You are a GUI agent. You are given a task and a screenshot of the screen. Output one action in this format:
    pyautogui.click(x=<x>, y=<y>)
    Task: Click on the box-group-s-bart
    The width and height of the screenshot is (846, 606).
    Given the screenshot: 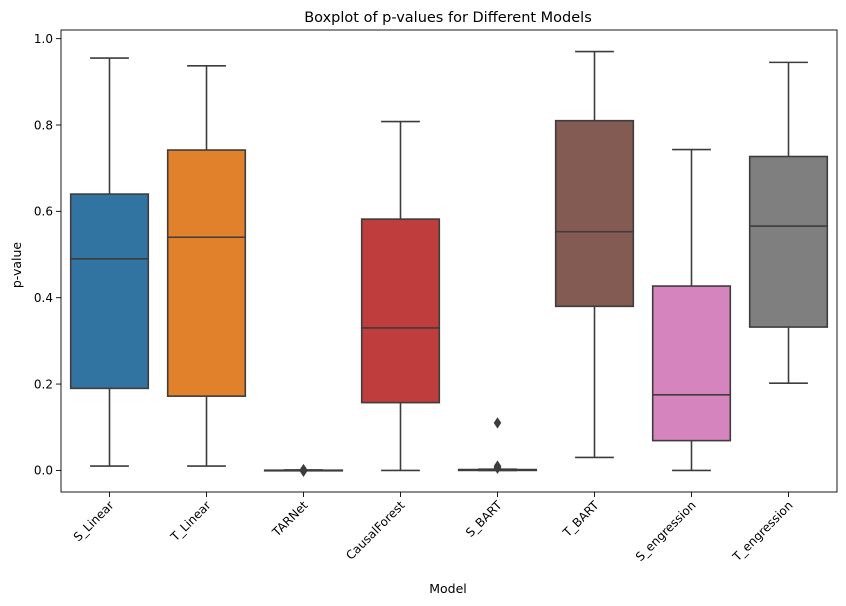 What is the action you would take?
    pyautogui.click(x=497, y=445)
    